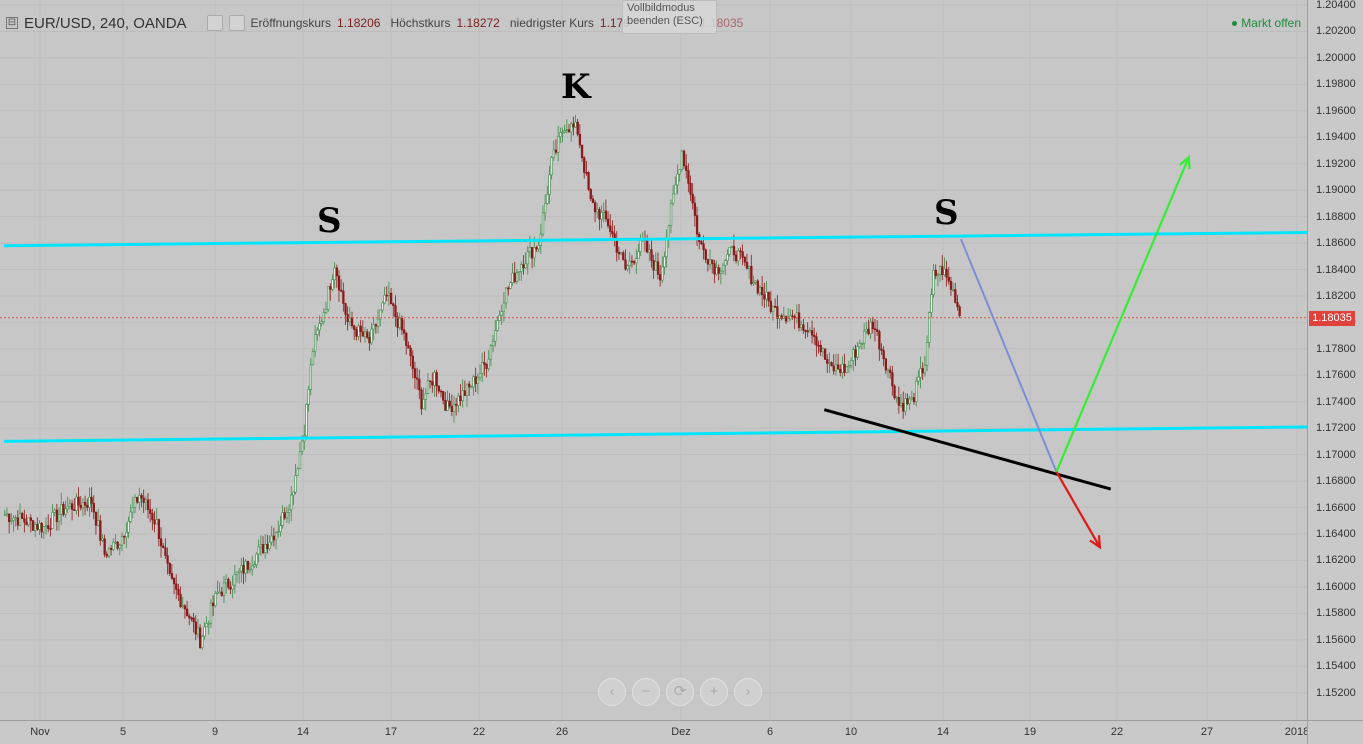 The image size is (1363, 744). What do you see at coordinates (12, 23) in the screenshot?
I see `collapse-icon: ⊟` at bounding box center [12, 23].